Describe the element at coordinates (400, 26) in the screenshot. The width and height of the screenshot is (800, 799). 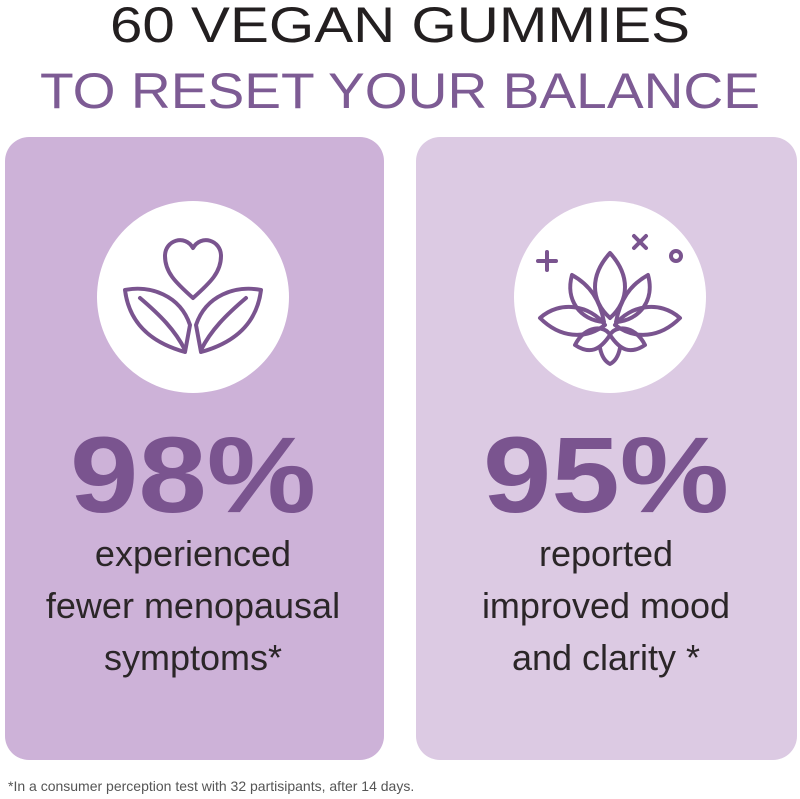
I see `title-line-1: 60 VEGAN GUMMIES` at that location.